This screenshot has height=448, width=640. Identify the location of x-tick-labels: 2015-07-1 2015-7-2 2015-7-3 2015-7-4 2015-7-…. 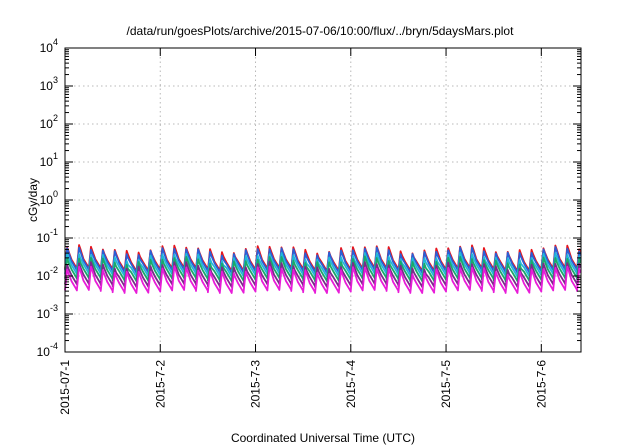
(303, 387).